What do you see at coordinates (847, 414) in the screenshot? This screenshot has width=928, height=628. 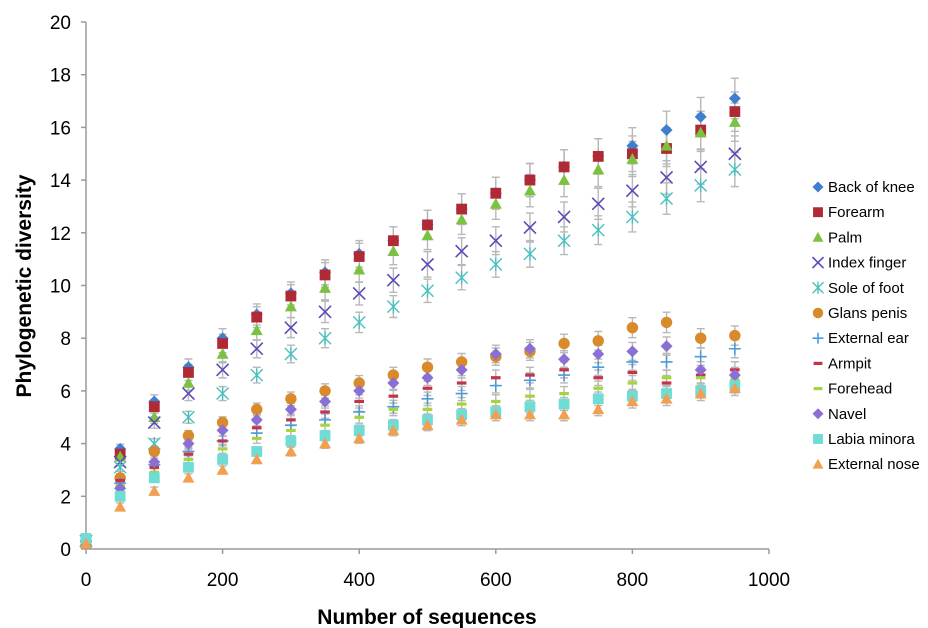 I see `legend-label: Navel` at bounding box center [847, 414].